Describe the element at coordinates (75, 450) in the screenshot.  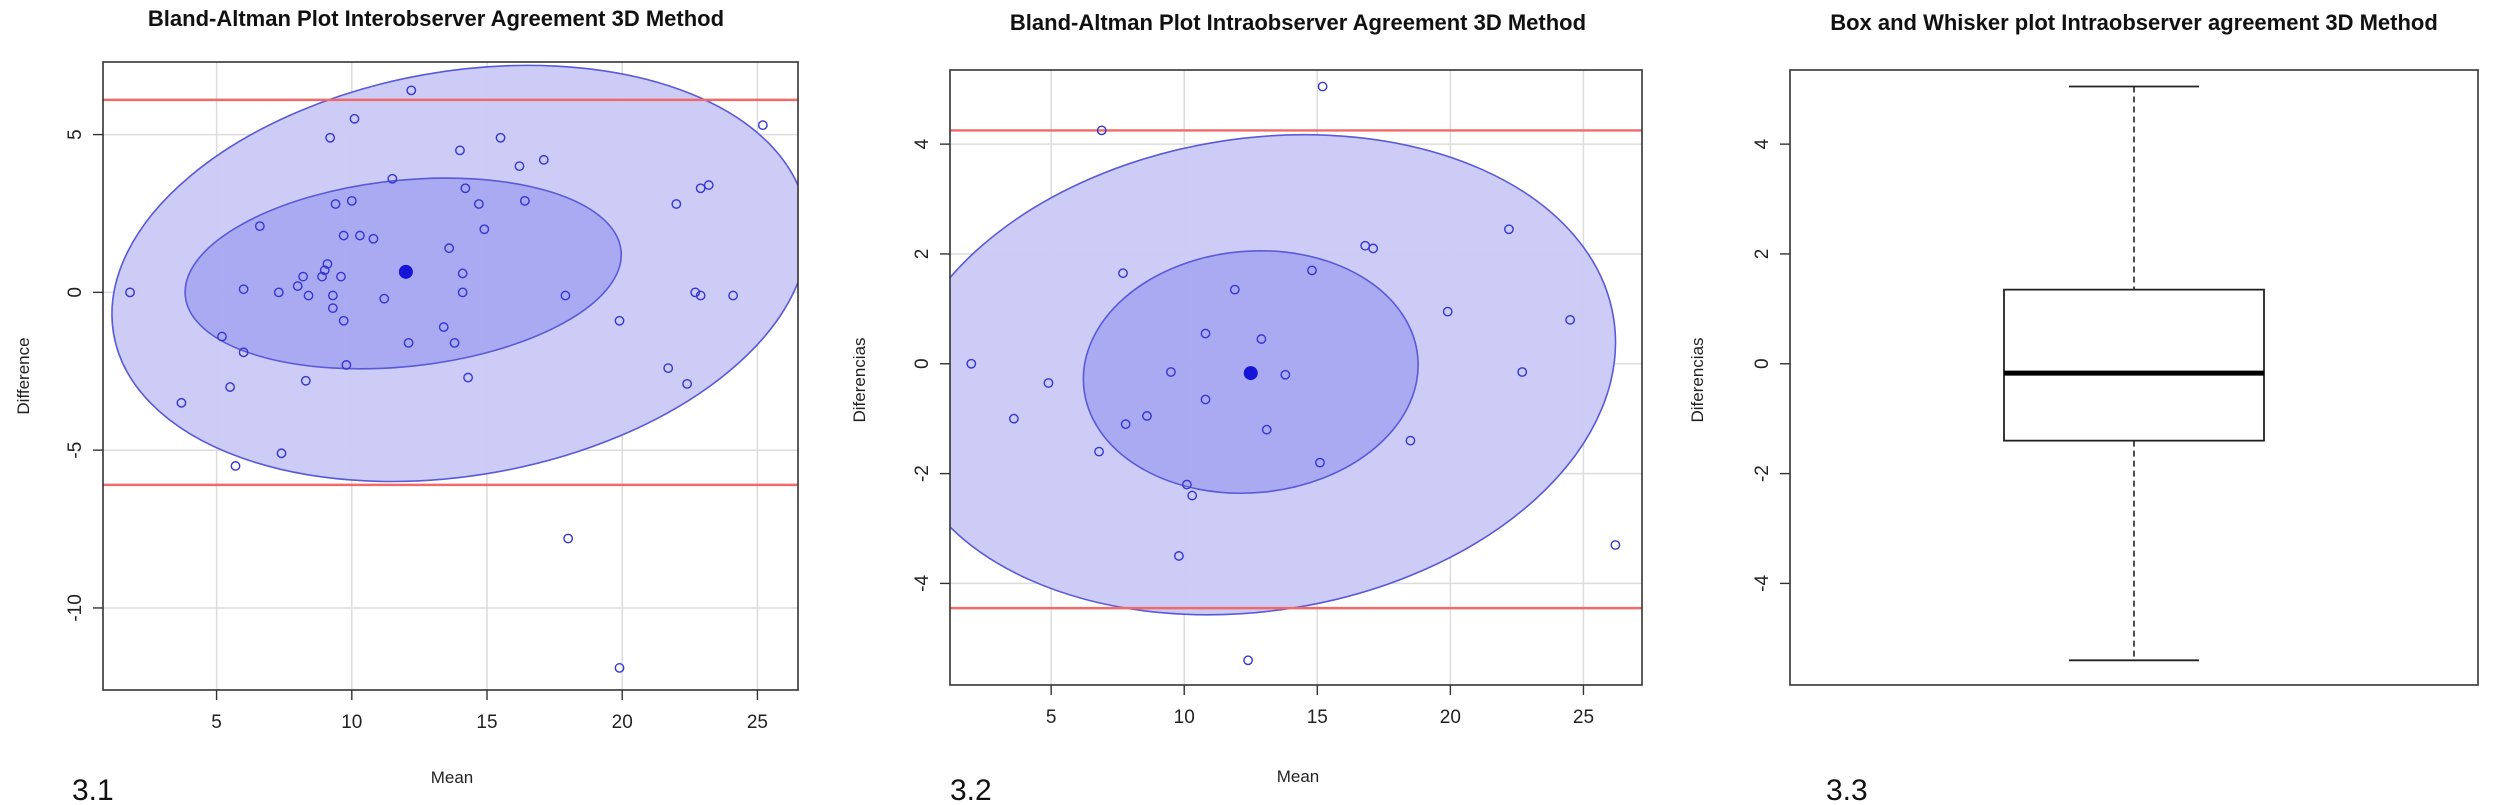
I see `y-tick-label: -5` at that location.